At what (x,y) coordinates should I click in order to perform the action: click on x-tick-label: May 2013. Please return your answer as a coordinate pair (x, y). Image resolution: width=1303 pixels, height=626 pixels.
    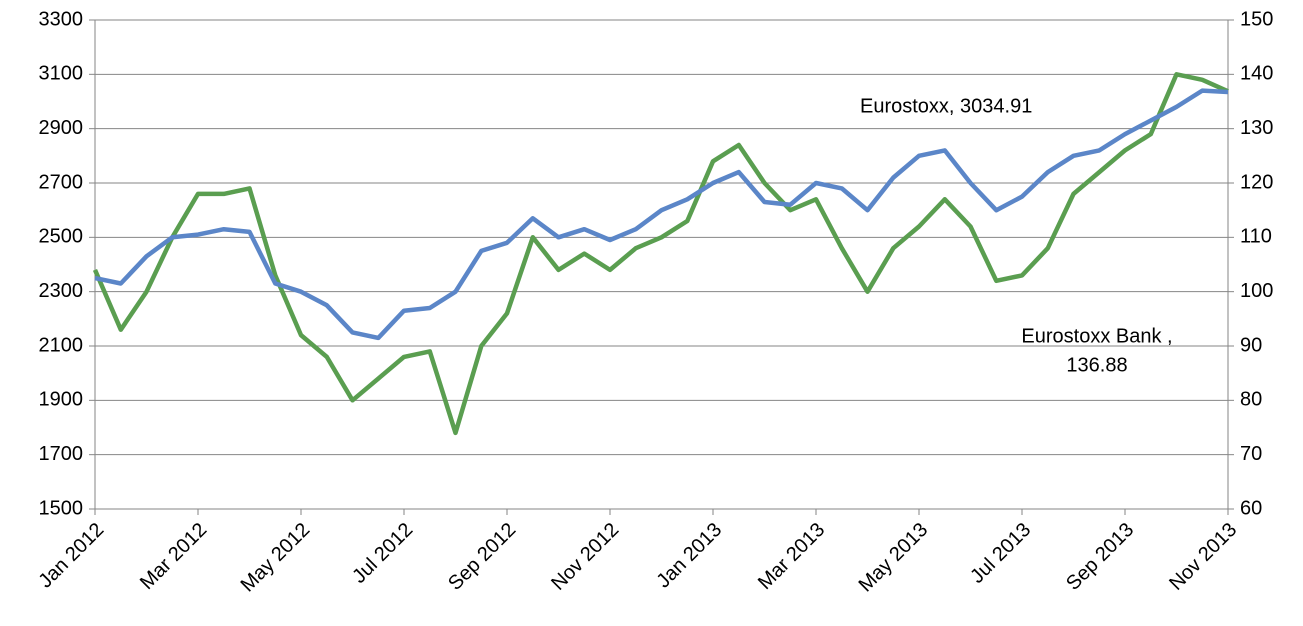
    Looking at the image, I should click on (894, 558).